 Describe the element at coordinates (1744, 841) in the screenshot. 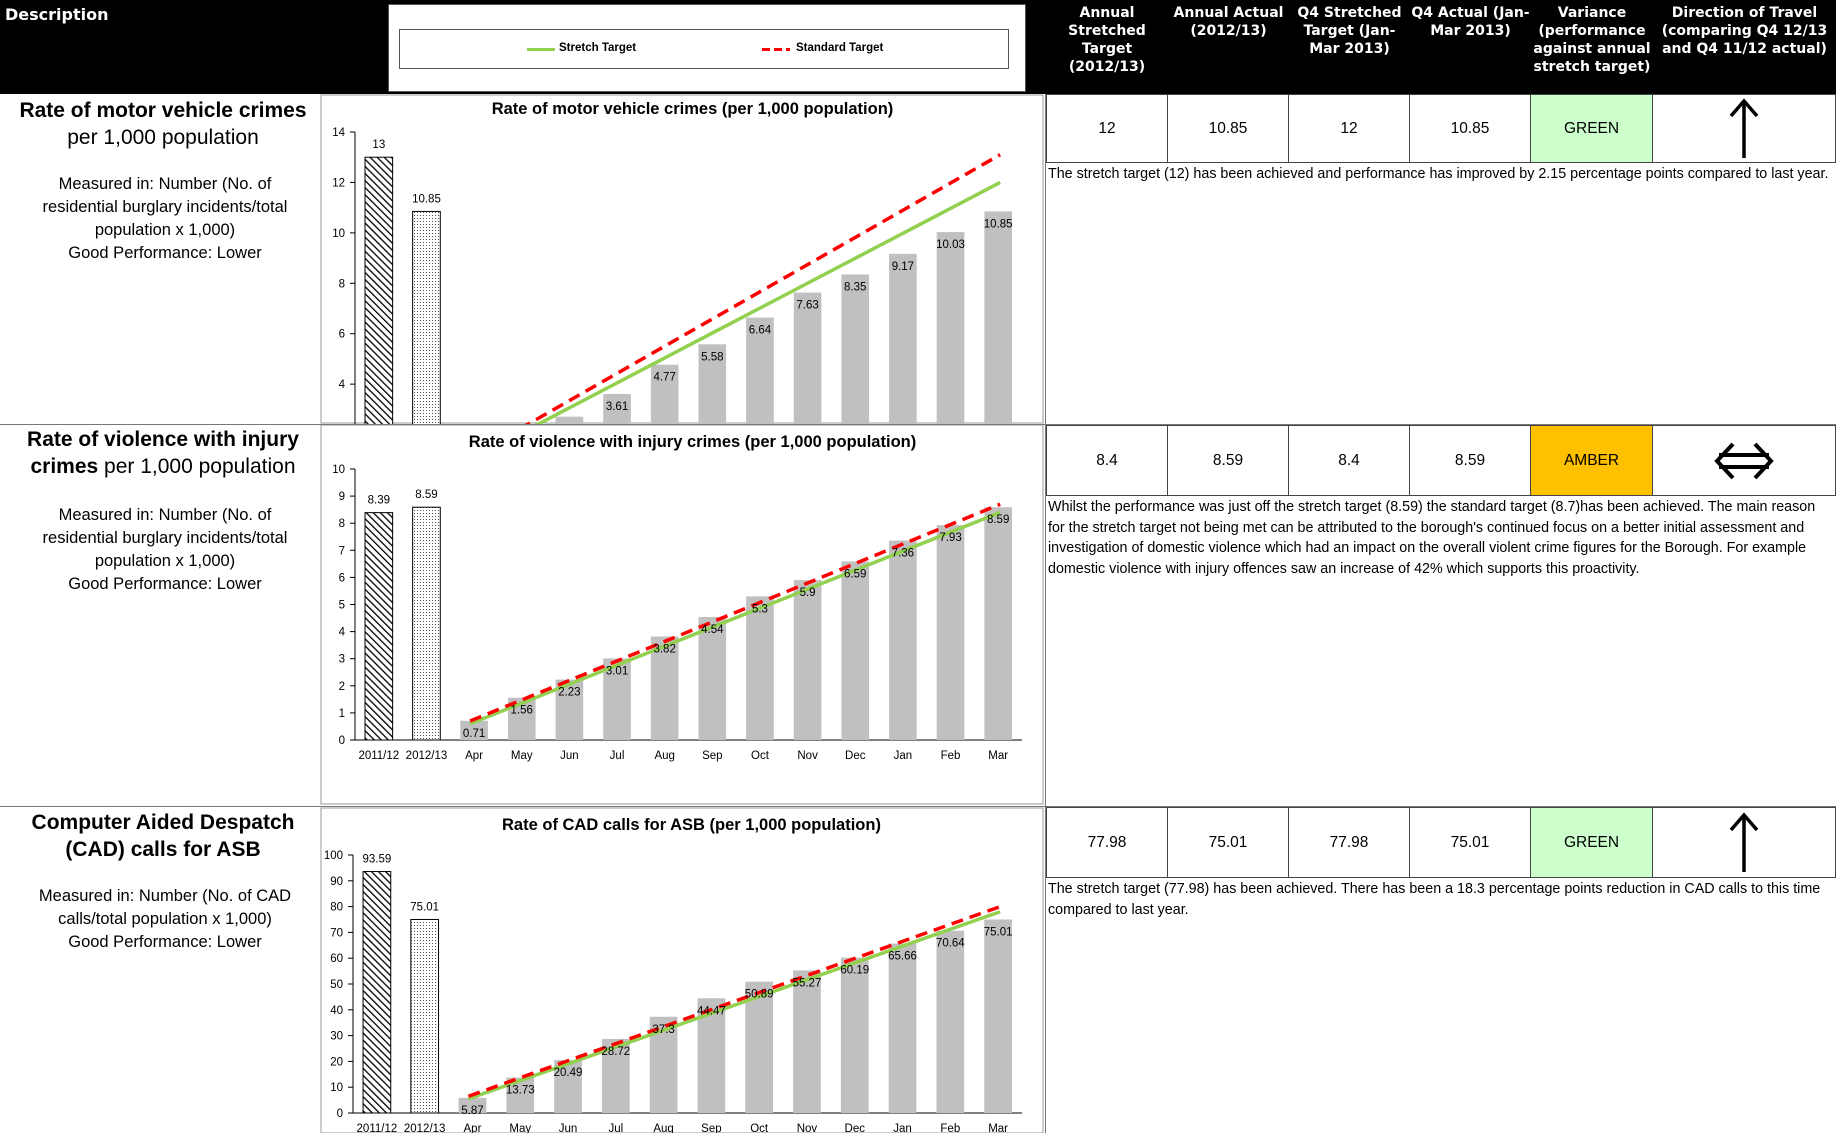

I see `arrow-up-icon` at that location.